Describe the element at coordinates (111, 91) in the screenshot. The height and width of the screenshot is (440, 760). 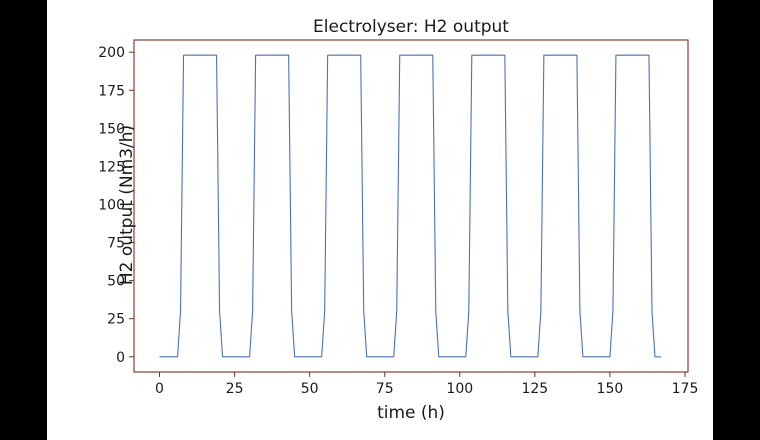
I see `y-tick-label: 175` at that location.